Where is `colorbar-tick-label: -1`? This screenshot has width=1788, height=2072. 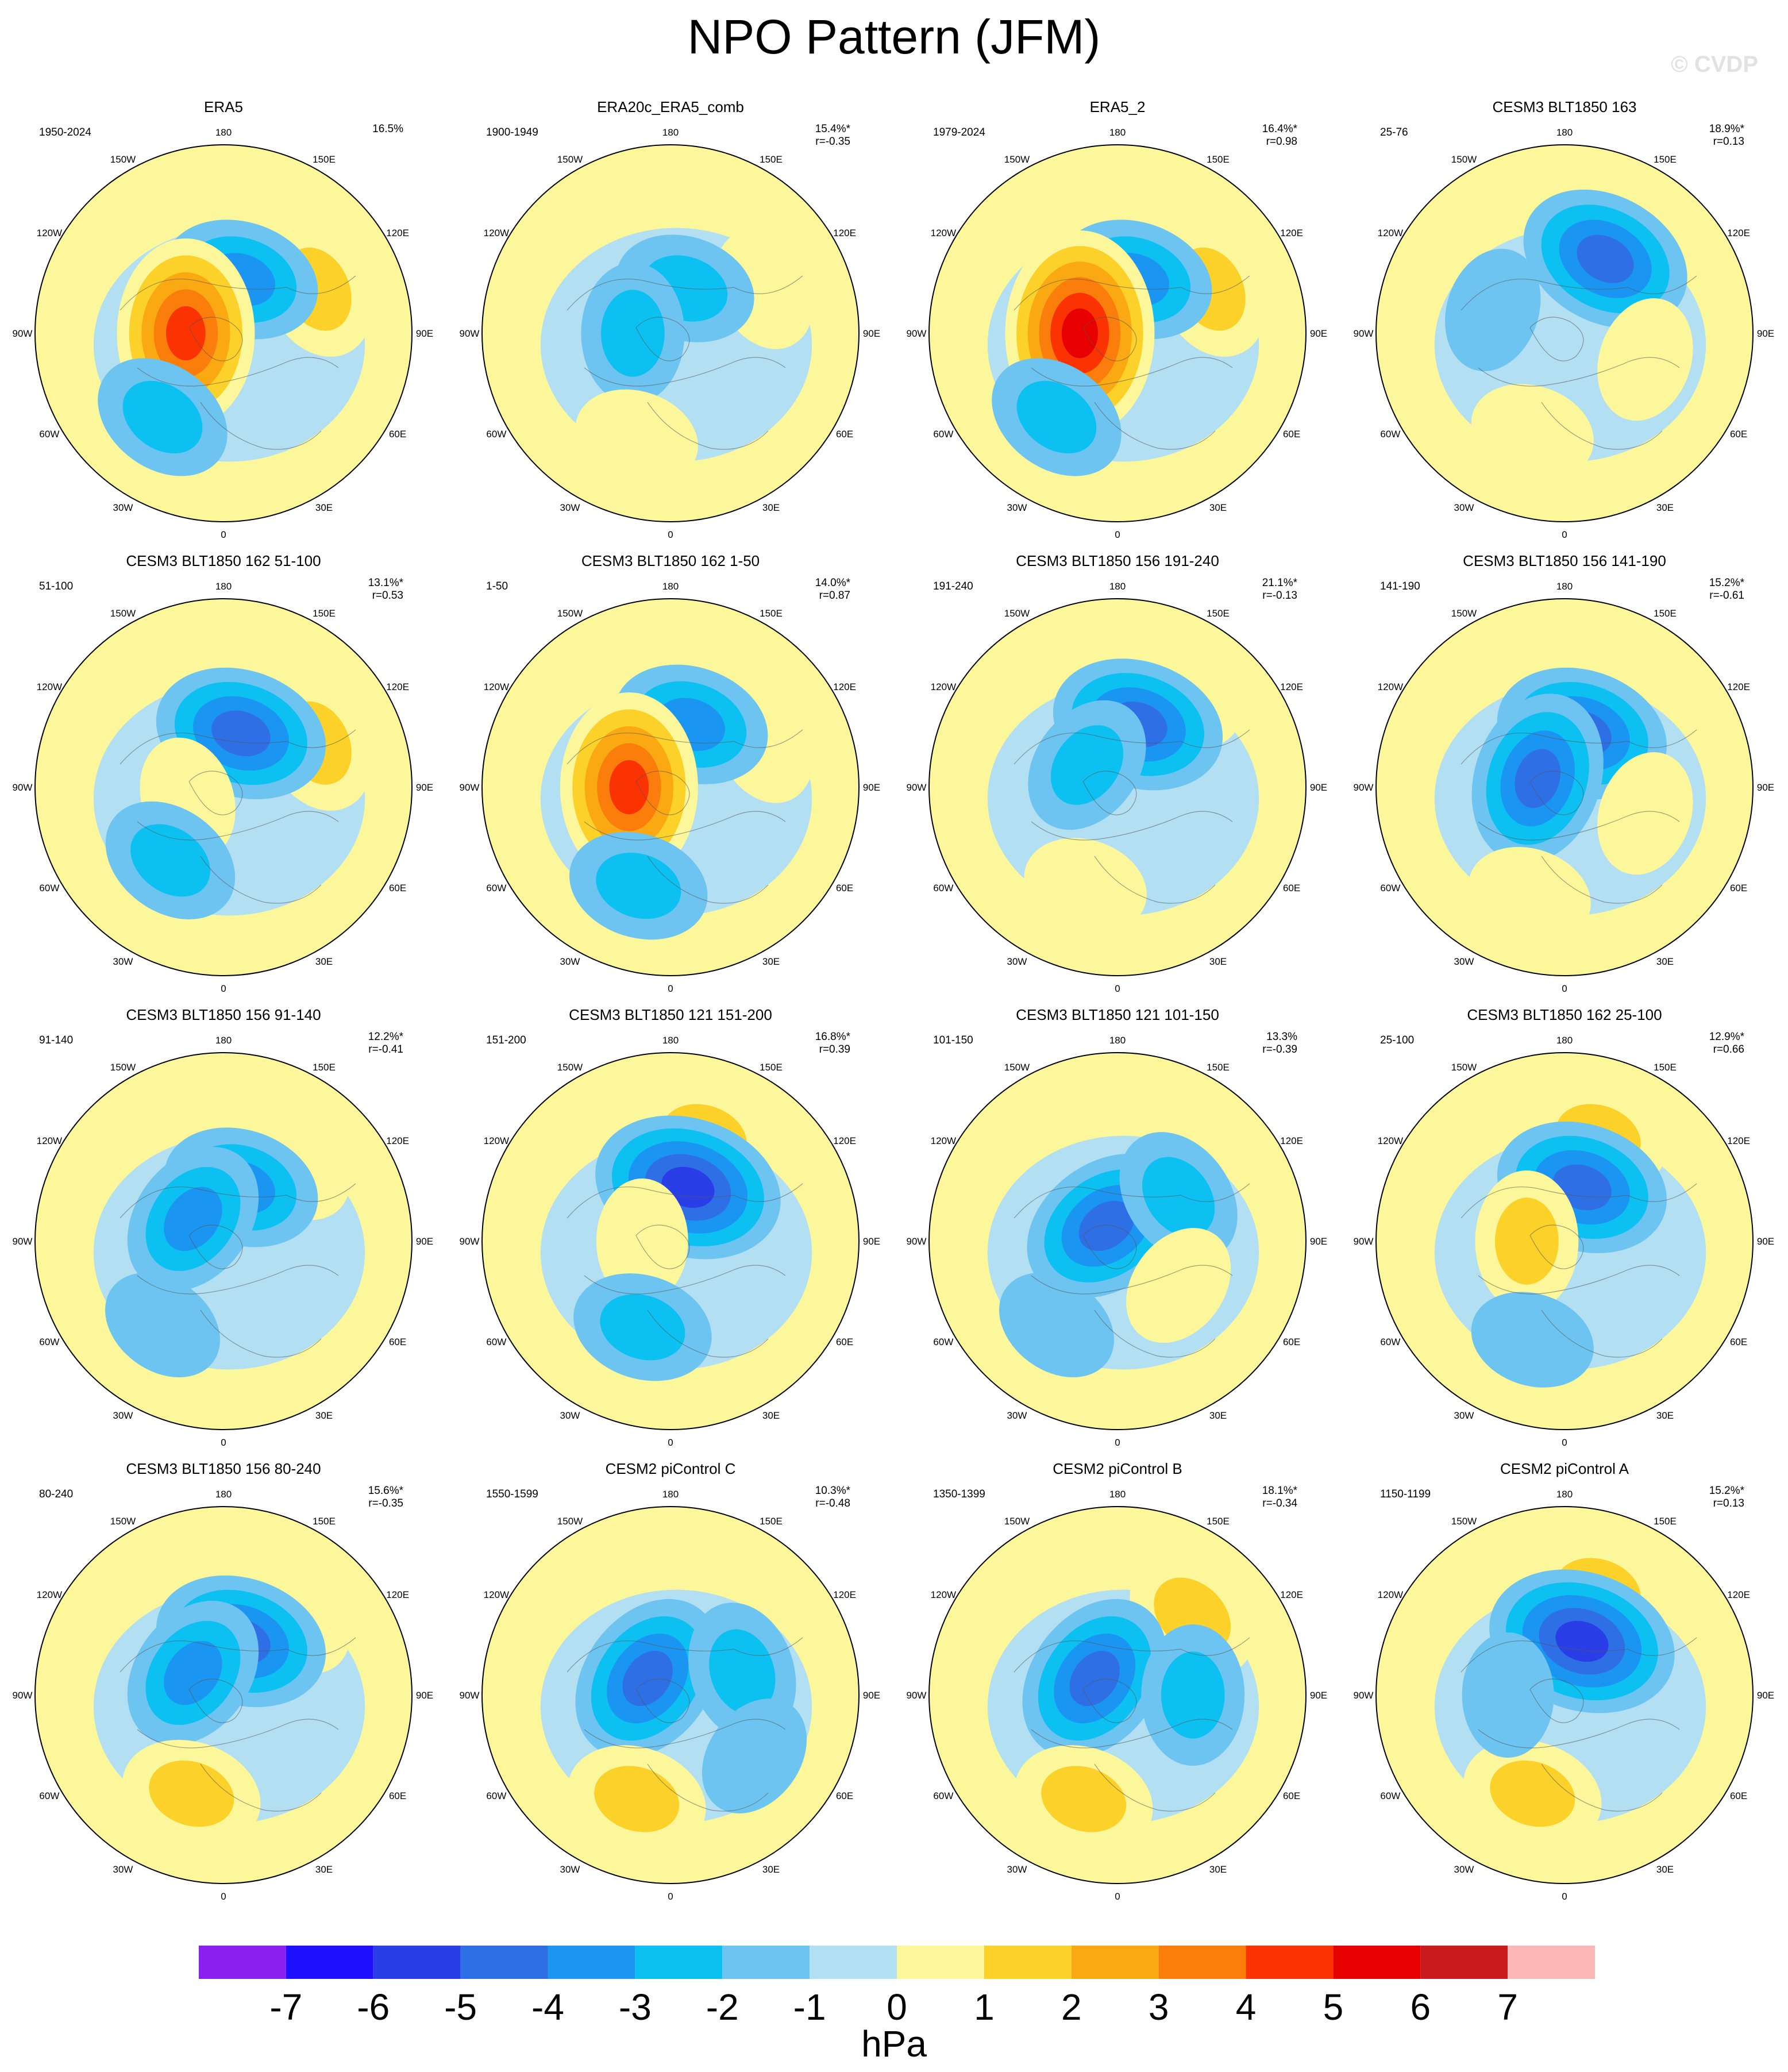
colorbar-tick-label: -1 is located at coordinates (809, 2007).